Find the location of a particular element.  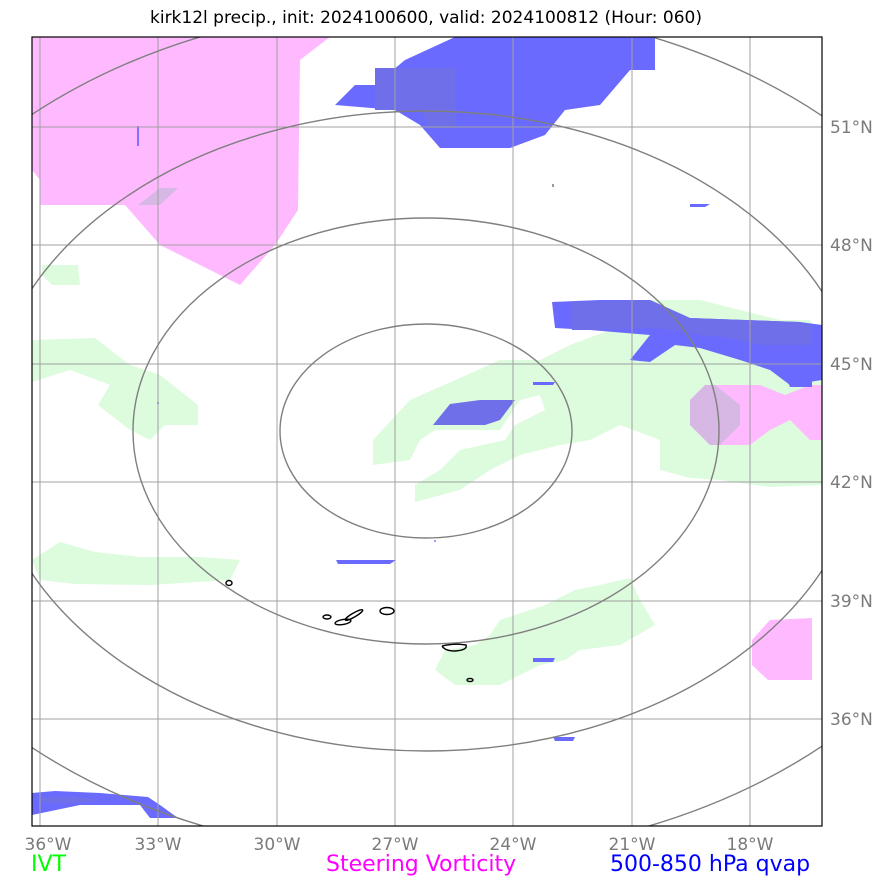

lat-tick-label: 51°N is located at coordinates (851, 128).